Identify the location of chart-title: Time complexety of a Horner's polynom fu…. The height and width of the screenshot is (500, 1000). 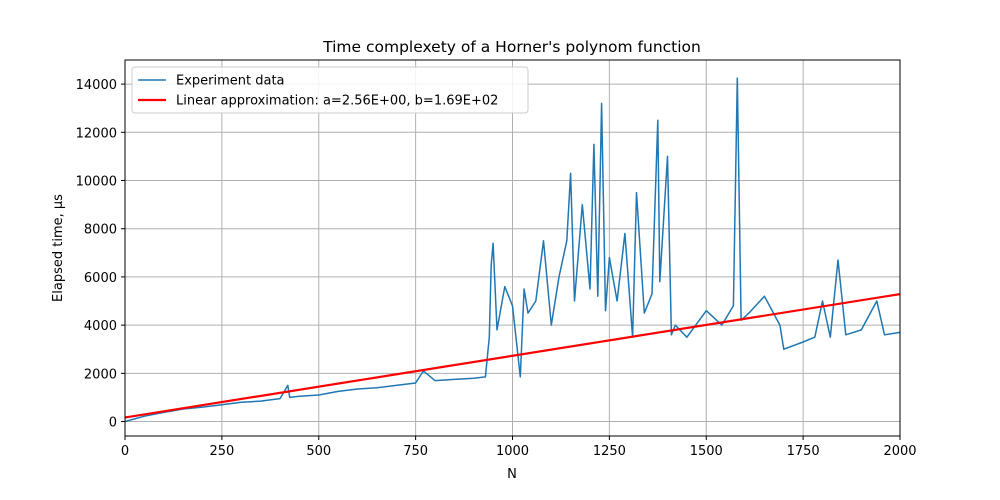
(511, 47).